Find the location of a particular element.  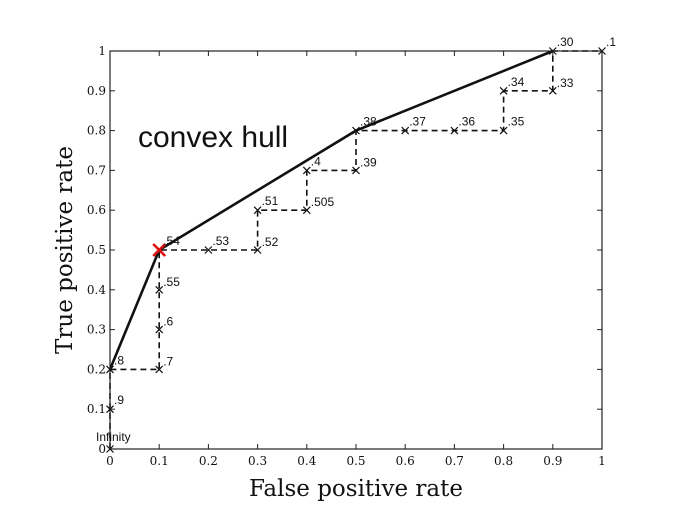

x-tick-label: 0.8 is located at coordinates (503, 461).